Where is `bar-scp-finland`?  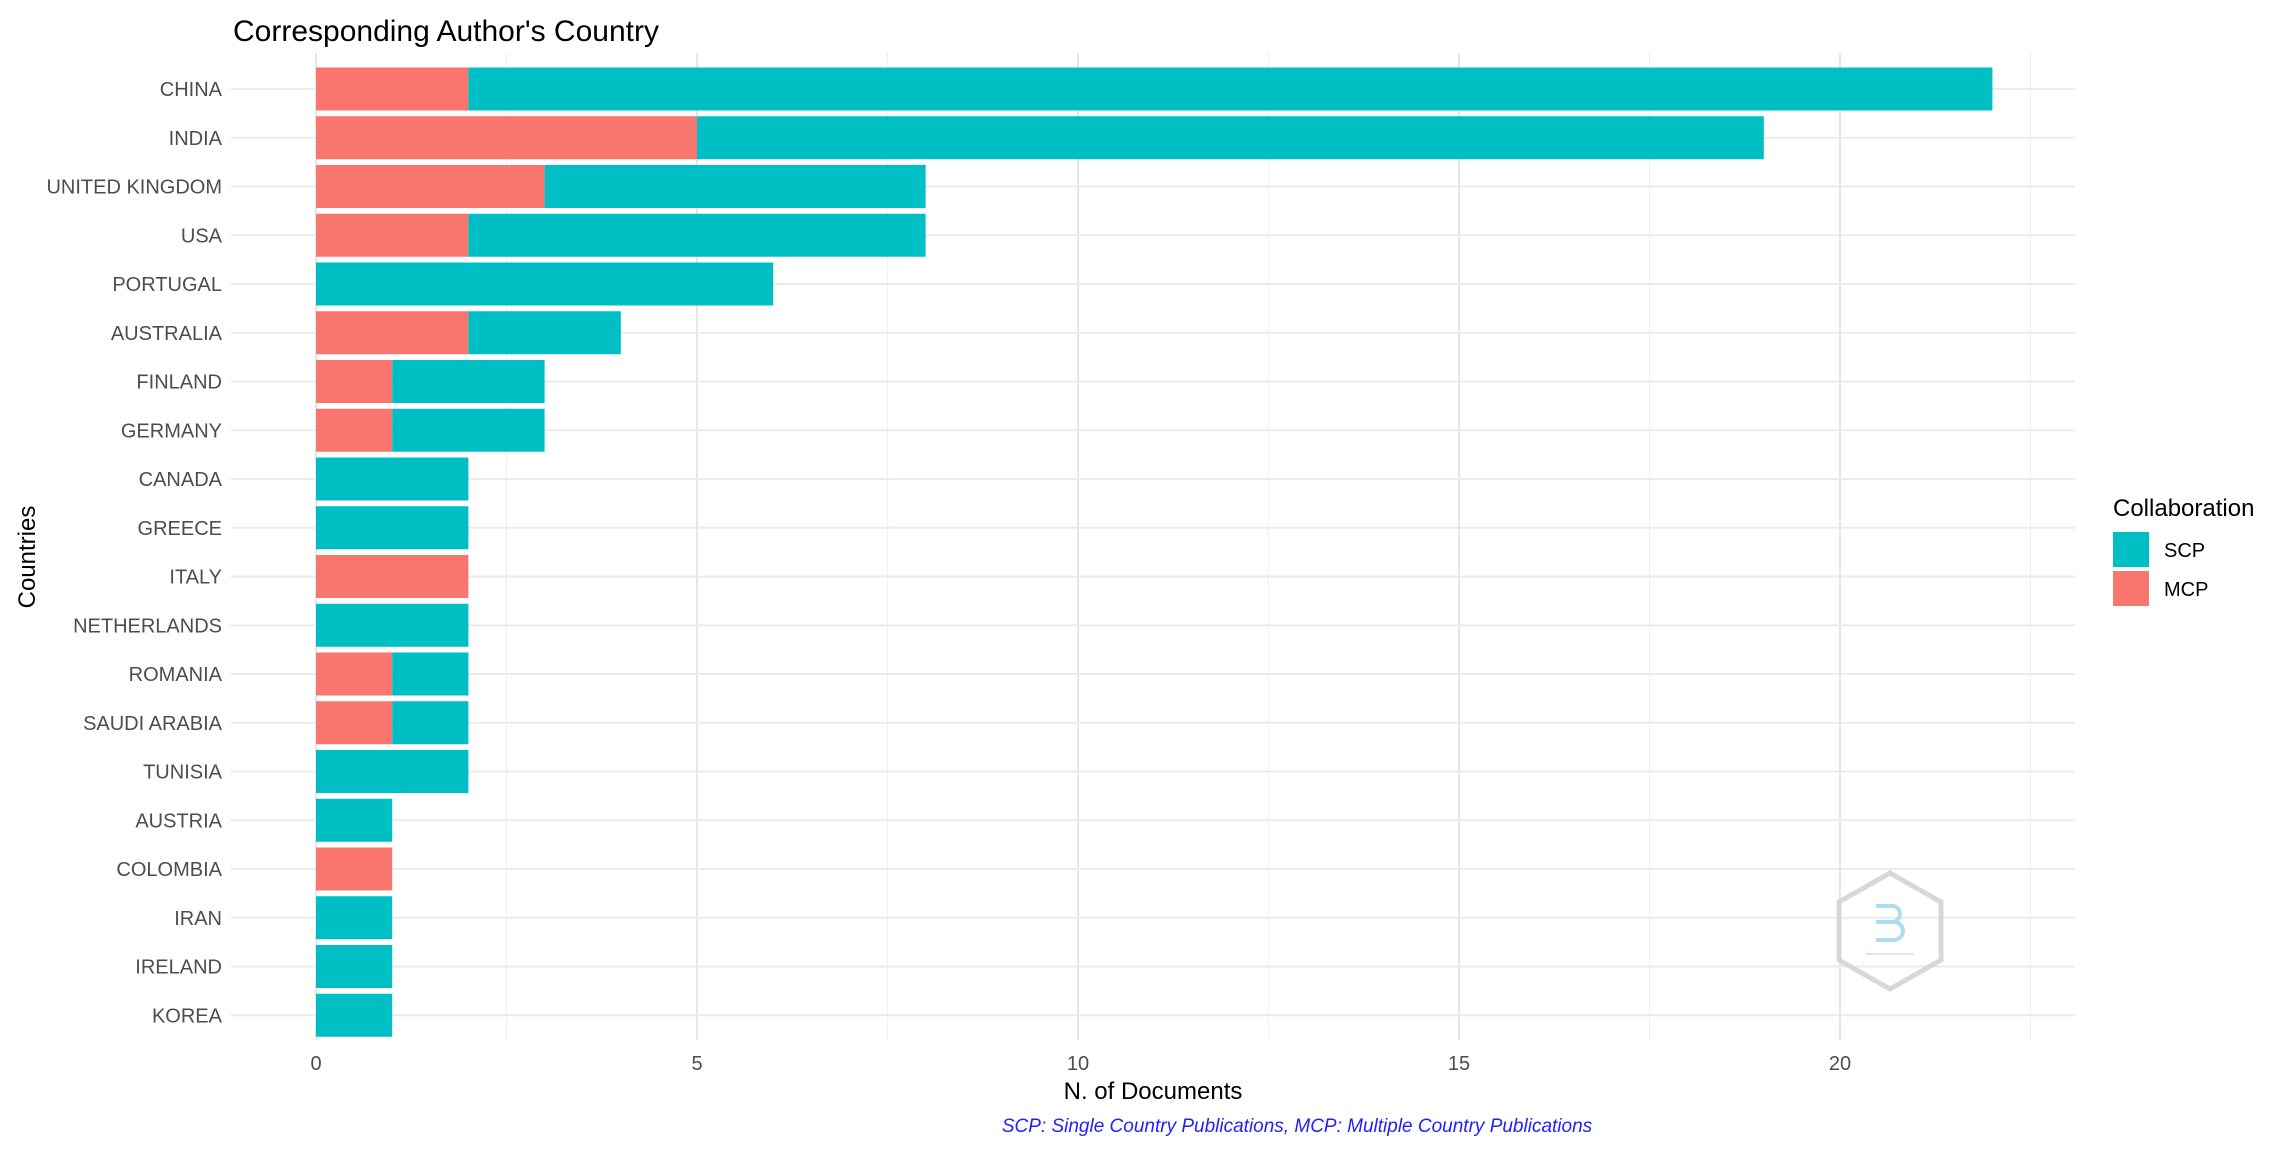 bar-scp-finland is located at coordinates (468, 381).